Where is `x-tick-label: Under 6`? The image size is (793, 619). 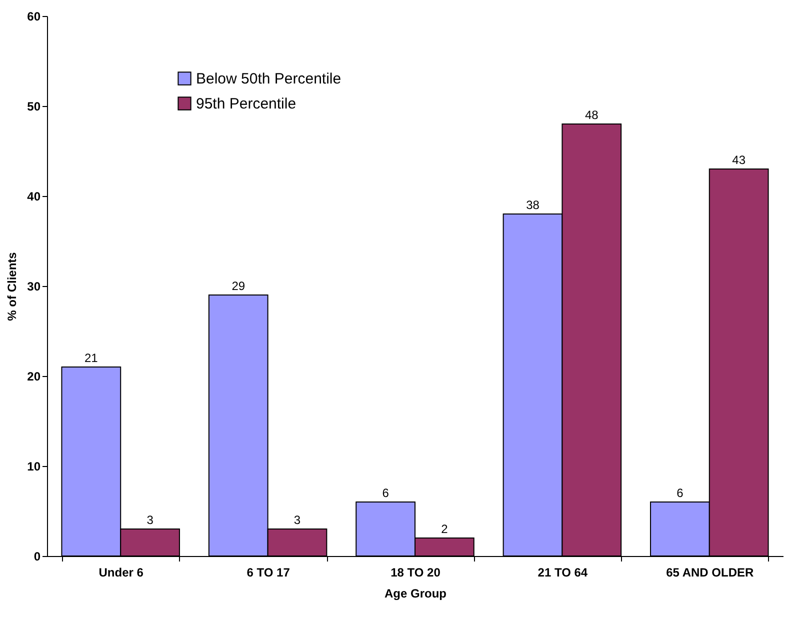 x-tick-label: Under 6 is located at coordinates (121, 573).